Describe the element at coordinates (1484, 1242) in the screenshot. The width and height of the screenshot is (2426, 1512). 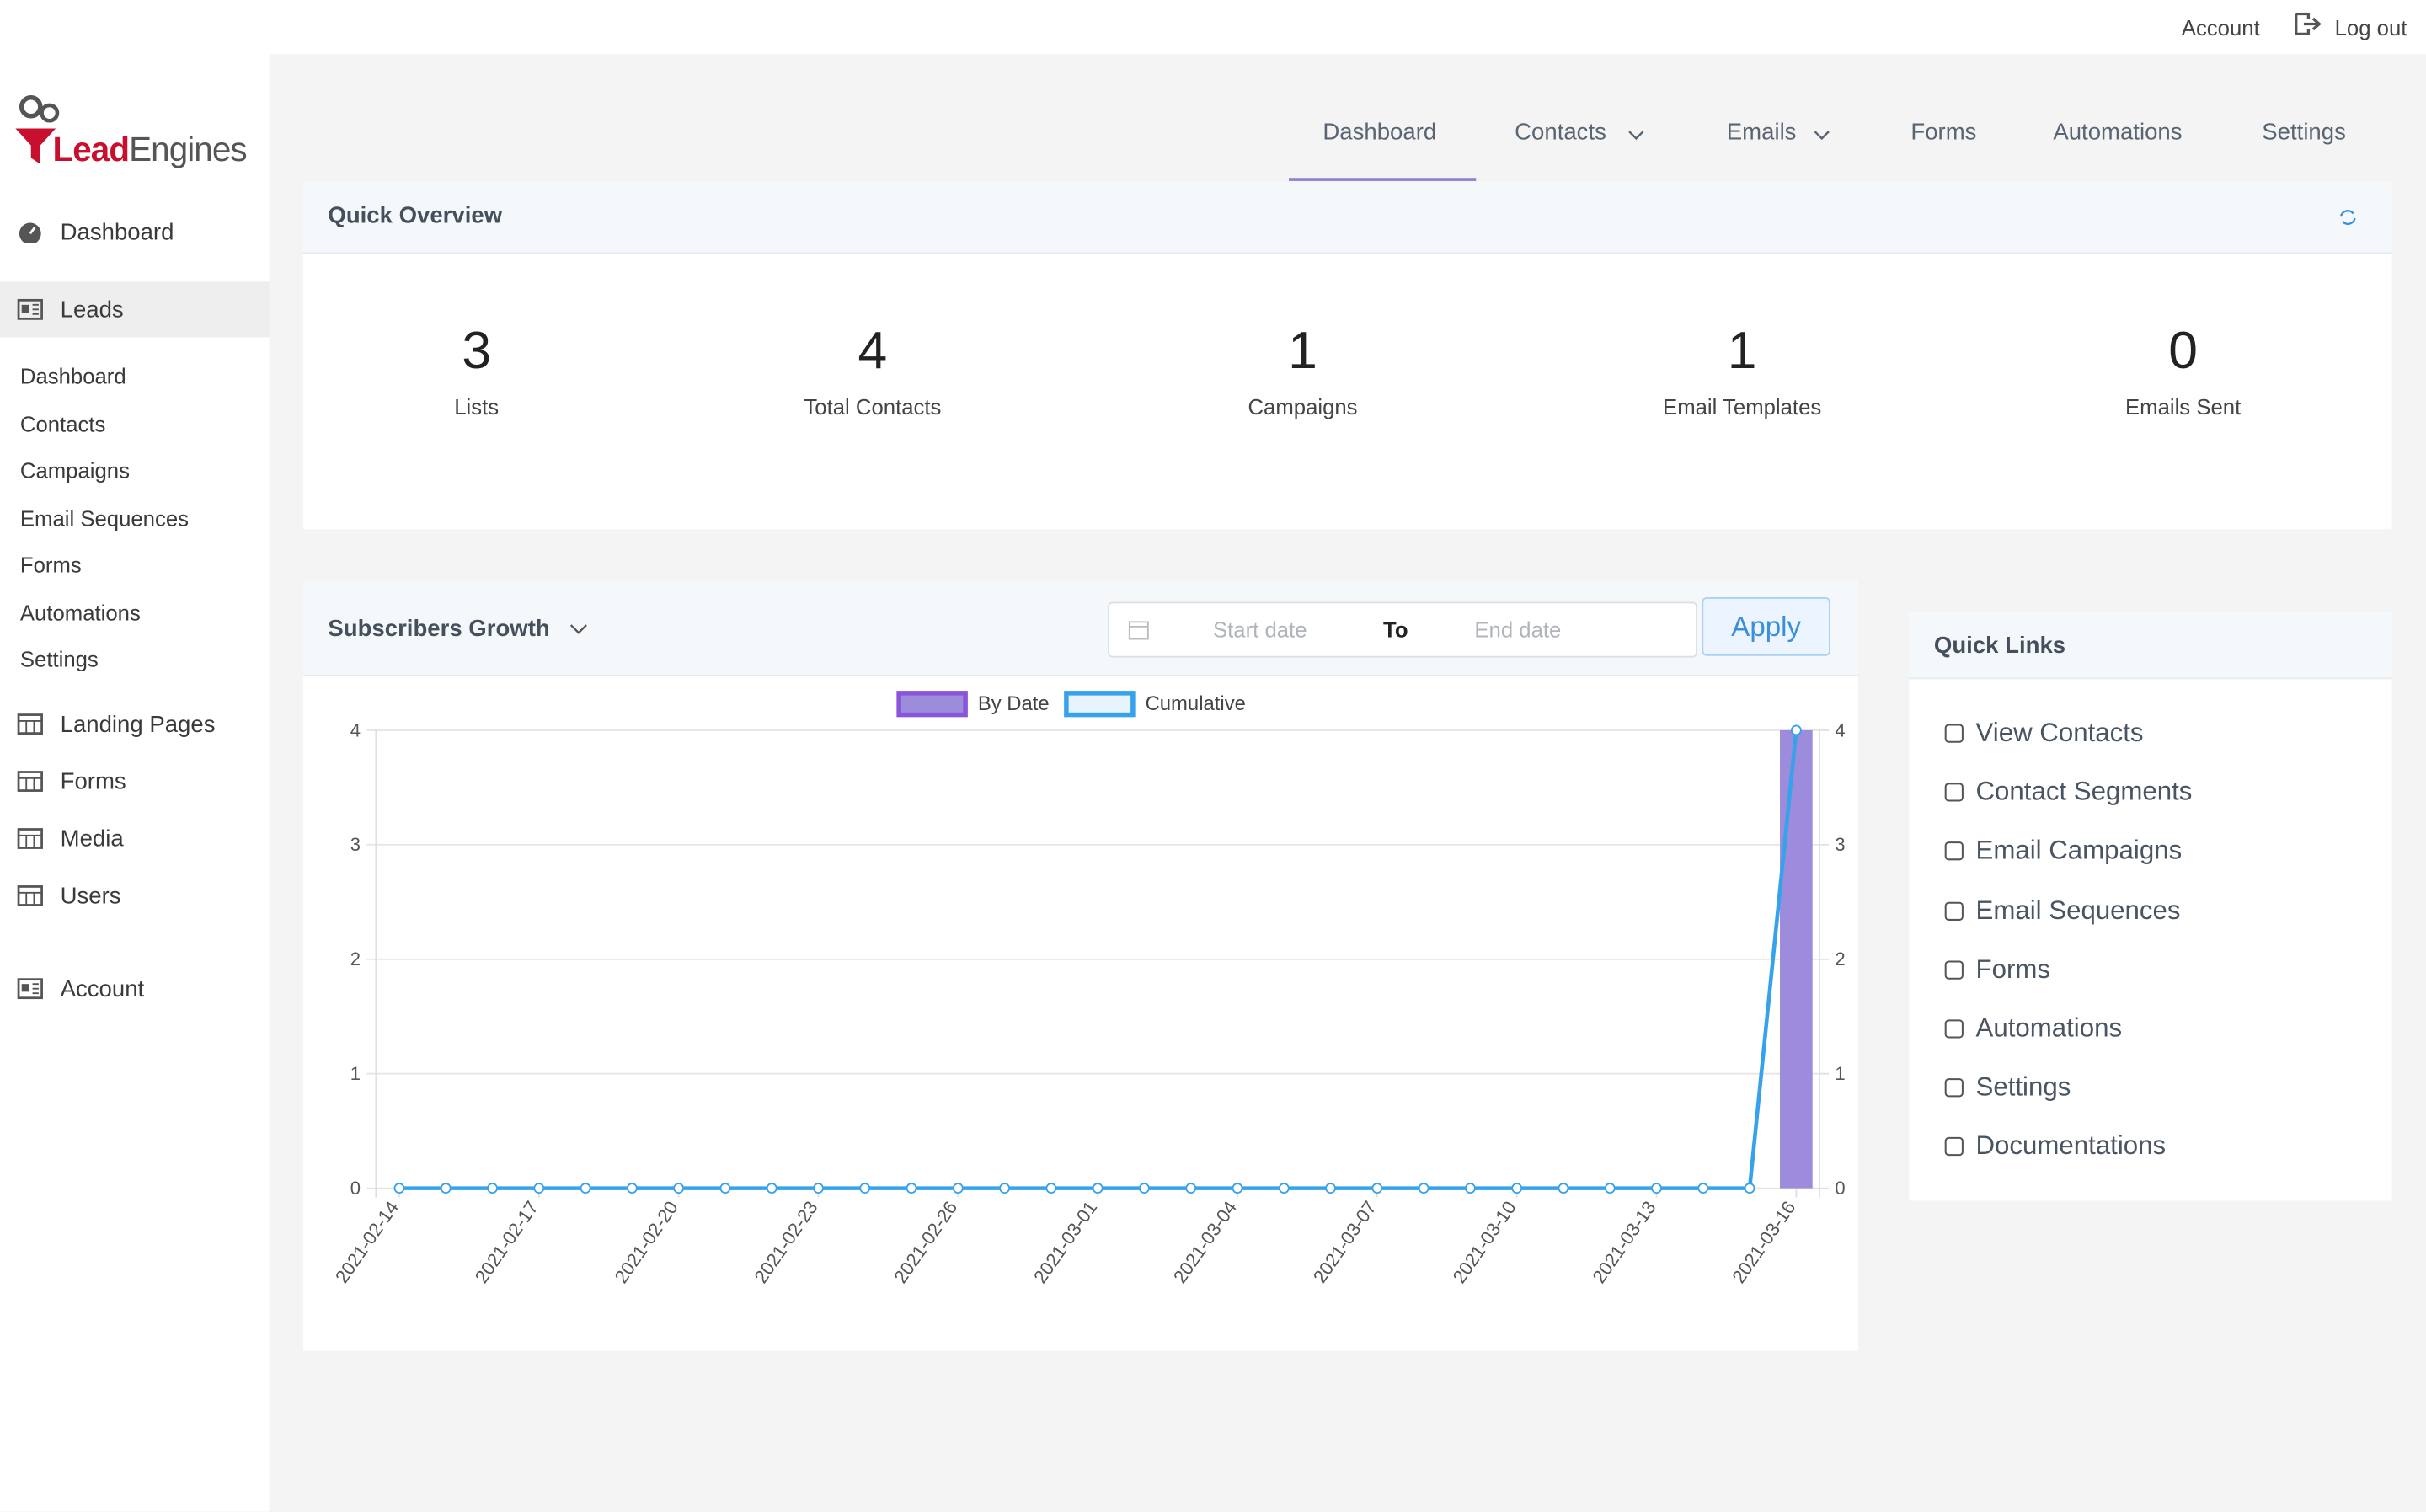
I see `x-tick-label: 2021-03-10` at that location.